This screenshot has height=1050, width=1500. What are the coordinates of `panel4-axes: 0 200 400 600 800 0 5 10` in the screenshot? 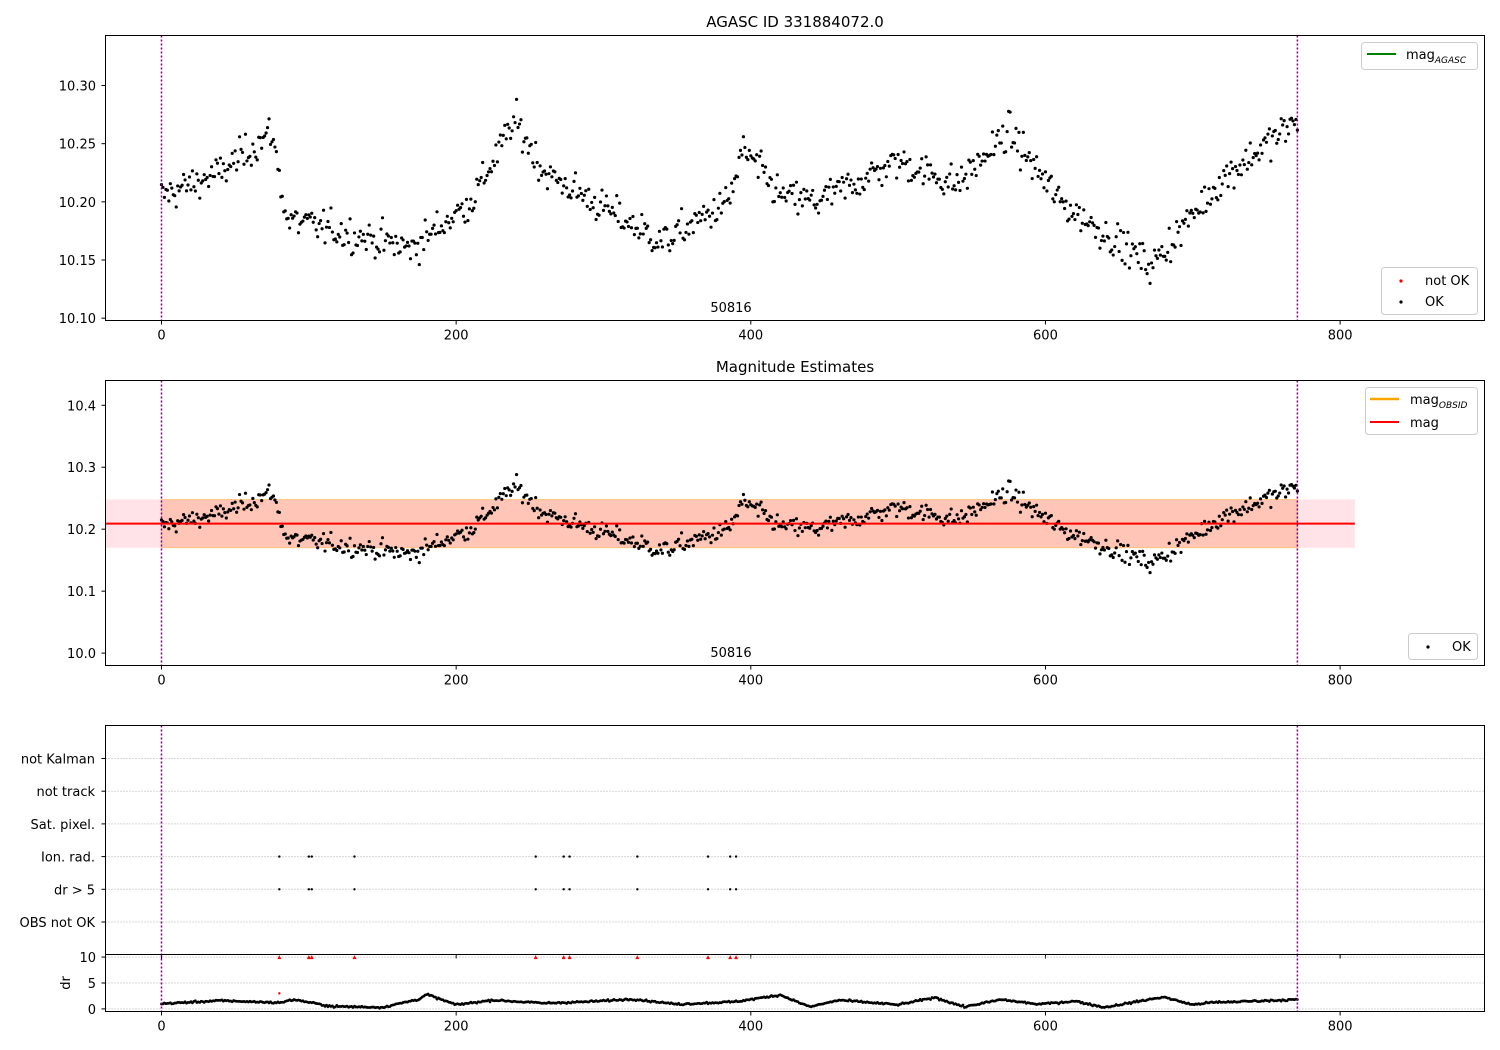 It's located at (715, 992).